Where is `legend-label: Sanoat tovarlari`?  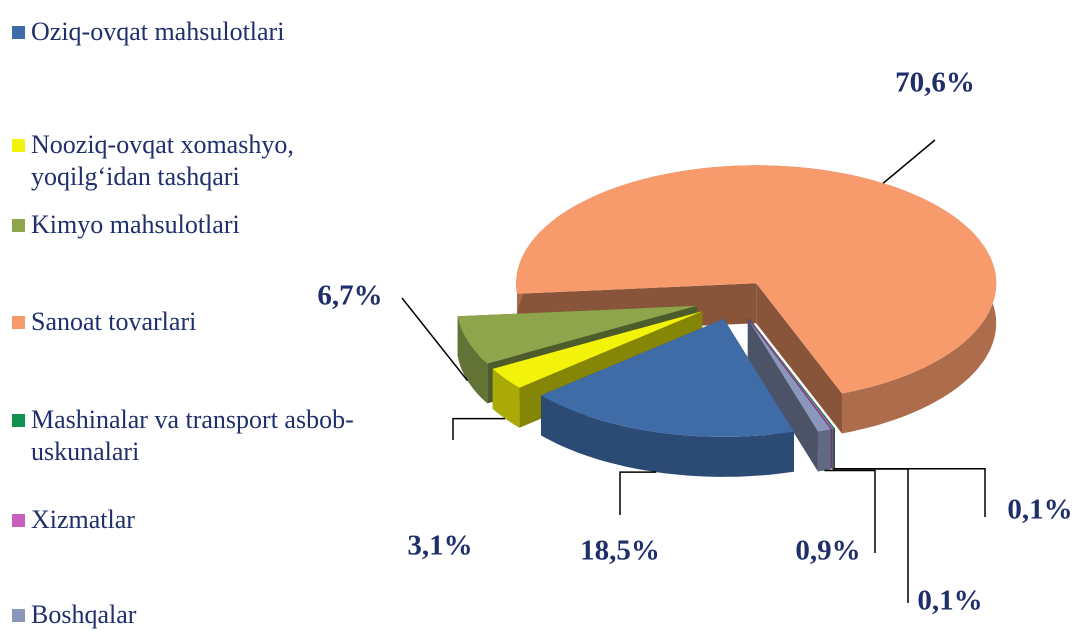 legend-label: Sanoat tovarlari is located at coordinates (114, 321).